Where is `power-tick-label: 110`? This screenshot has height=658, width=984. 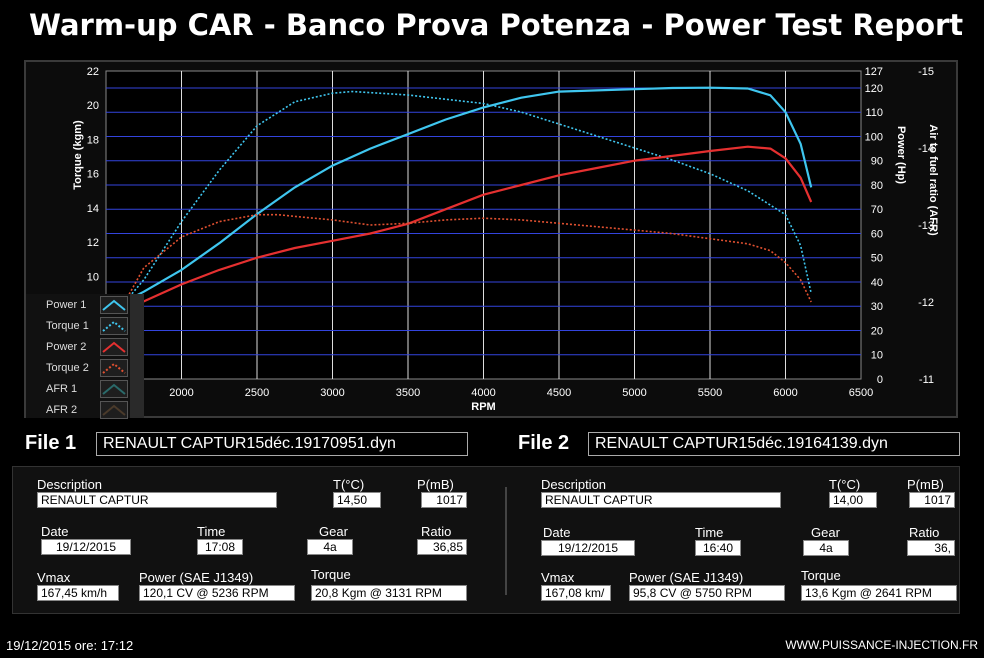
power-tick-label: 110 is located at coordinates (874, 113).